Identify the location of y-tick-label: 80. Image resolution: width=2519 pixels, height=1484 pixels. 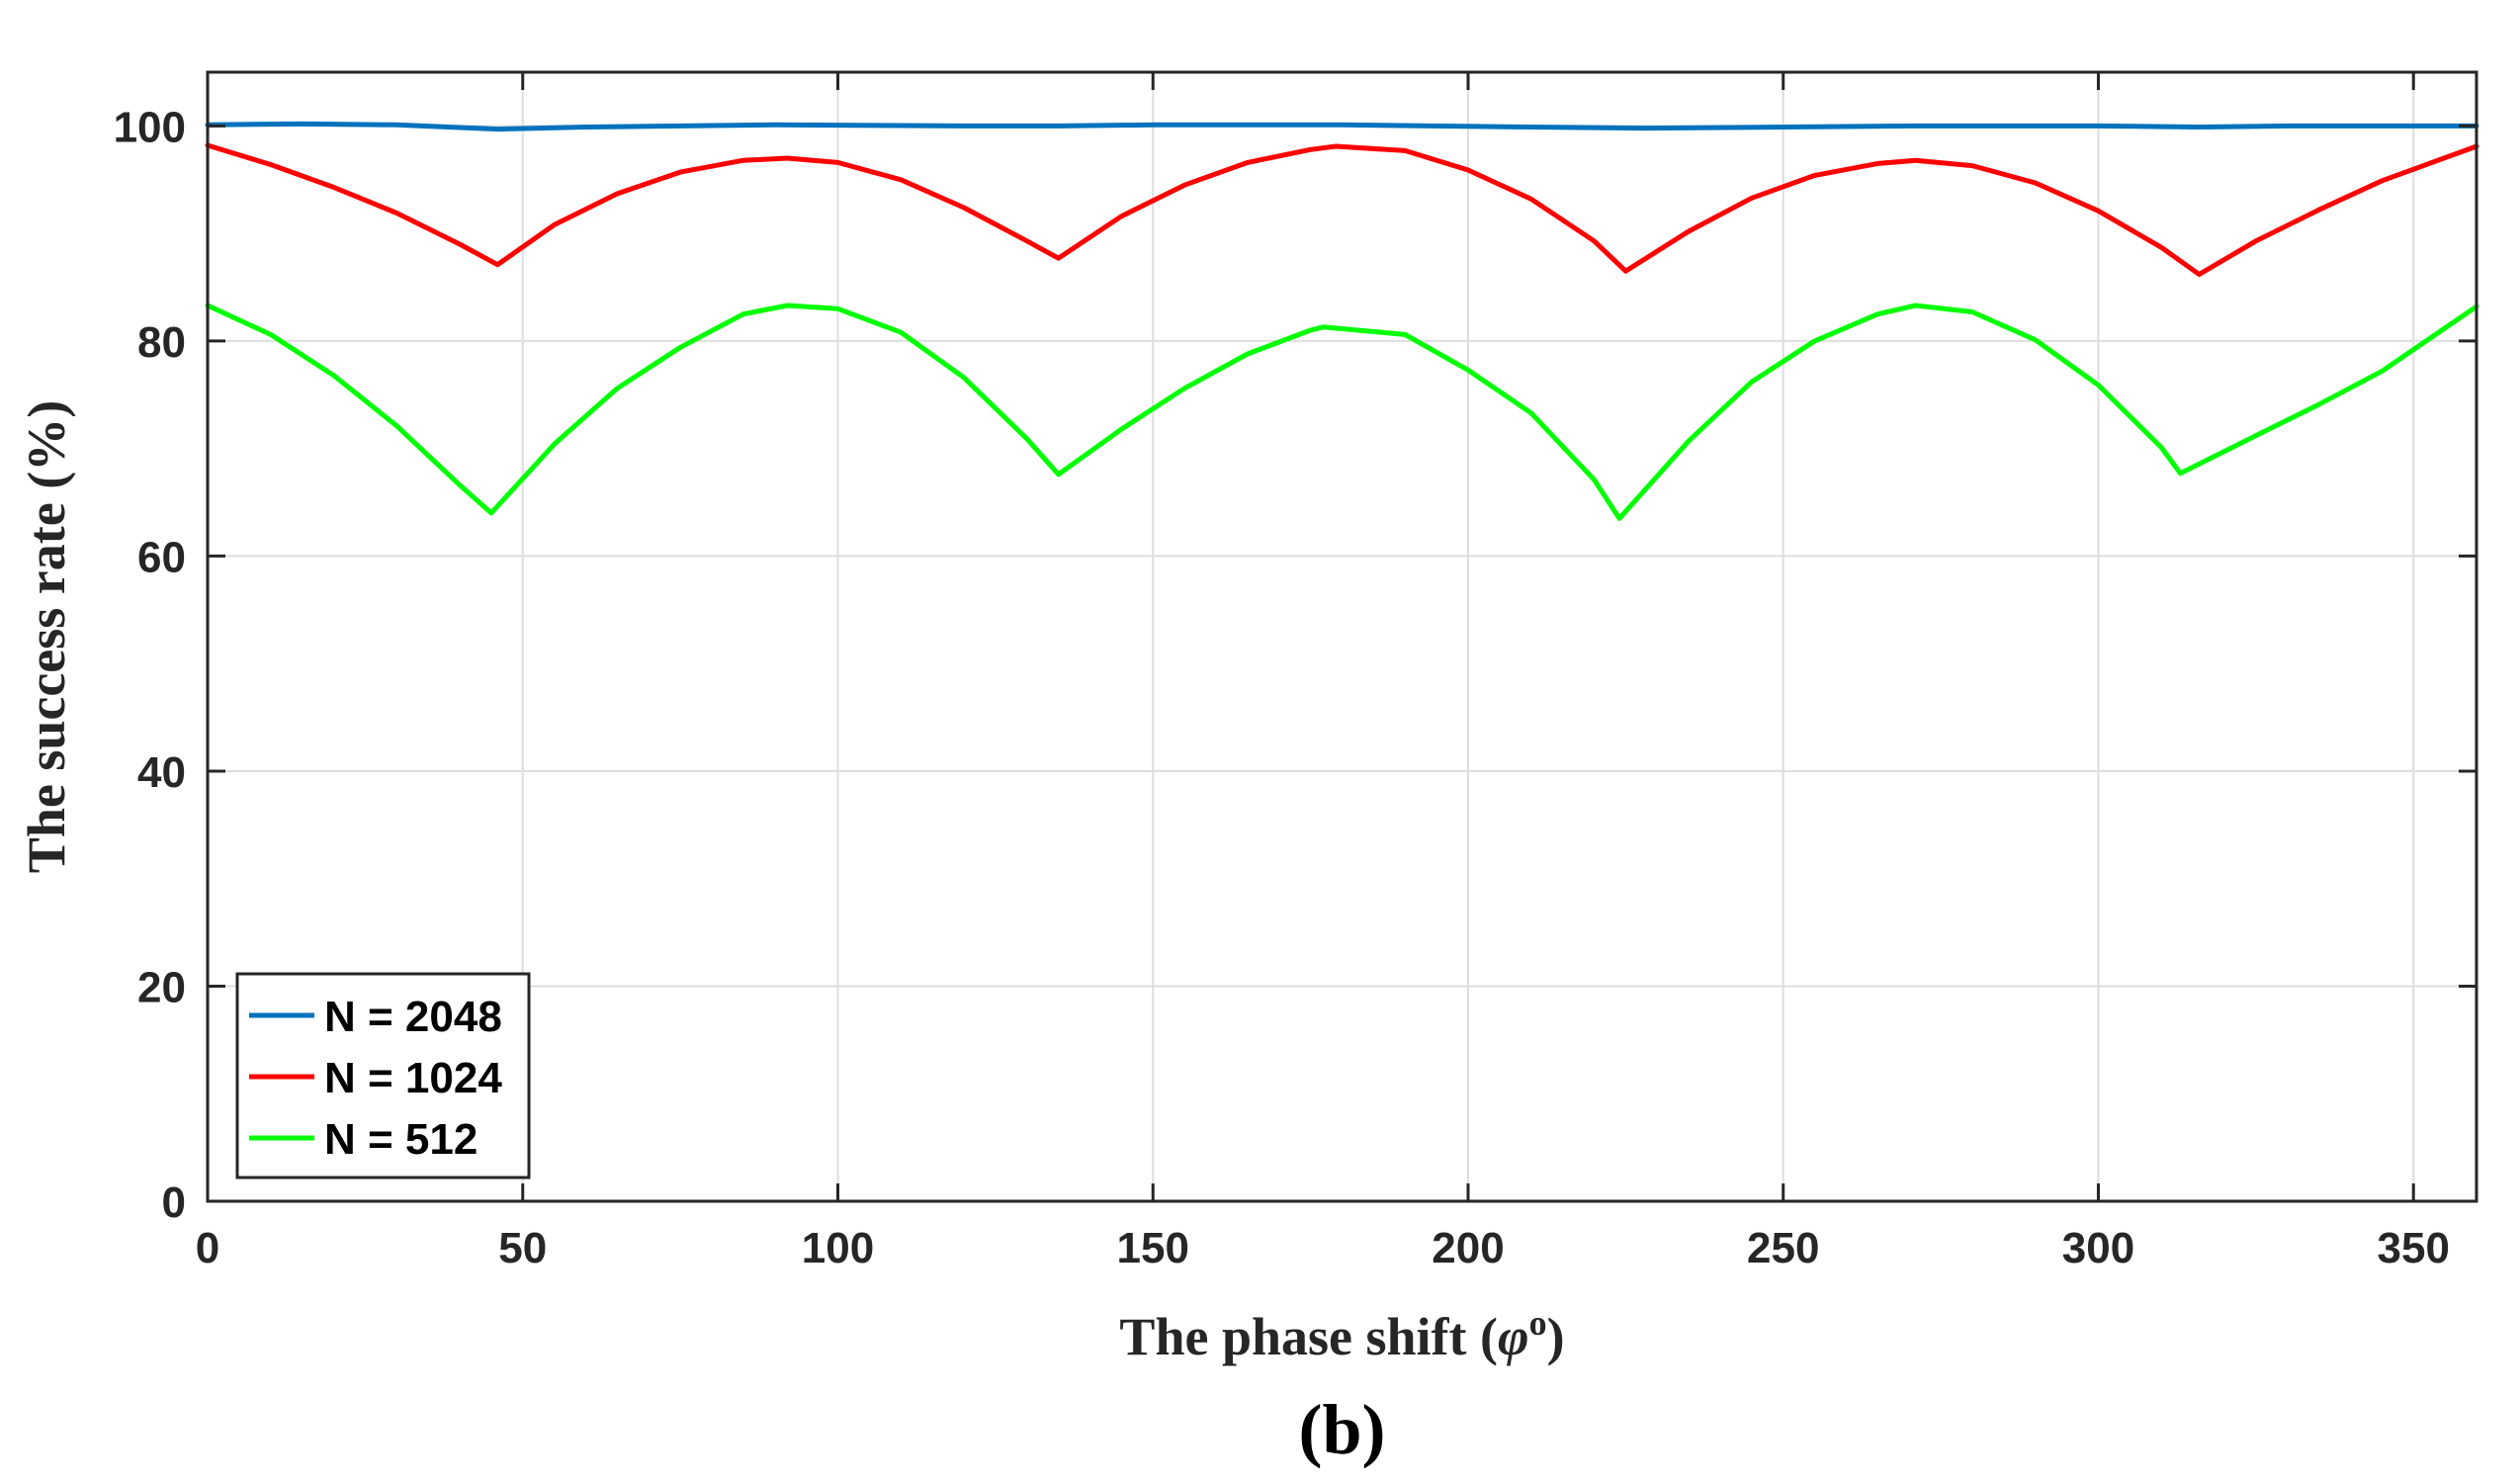
(161, 342).